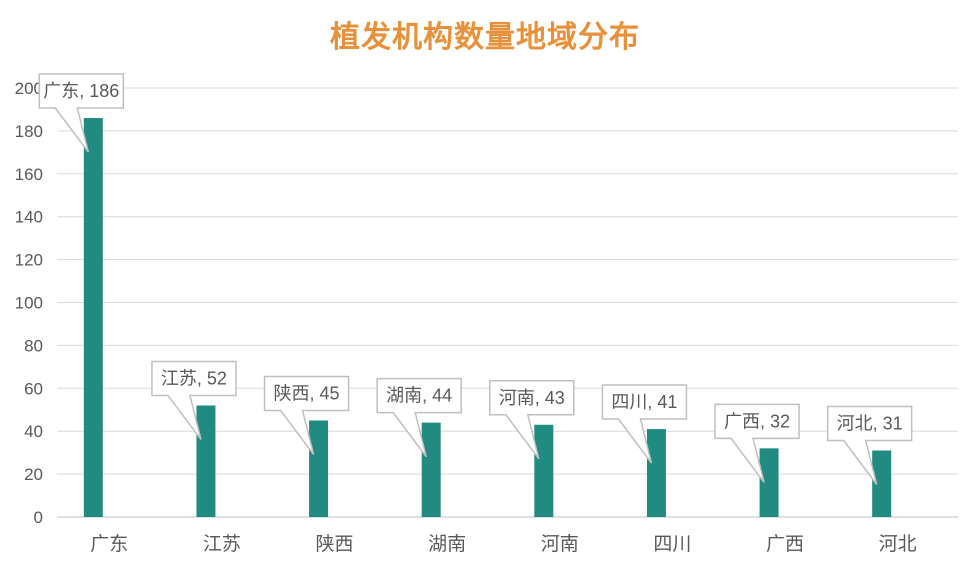  Describe the element at coordinates (672, 544) in the screenshot. I see `x-tick-label: 四川` at that location.